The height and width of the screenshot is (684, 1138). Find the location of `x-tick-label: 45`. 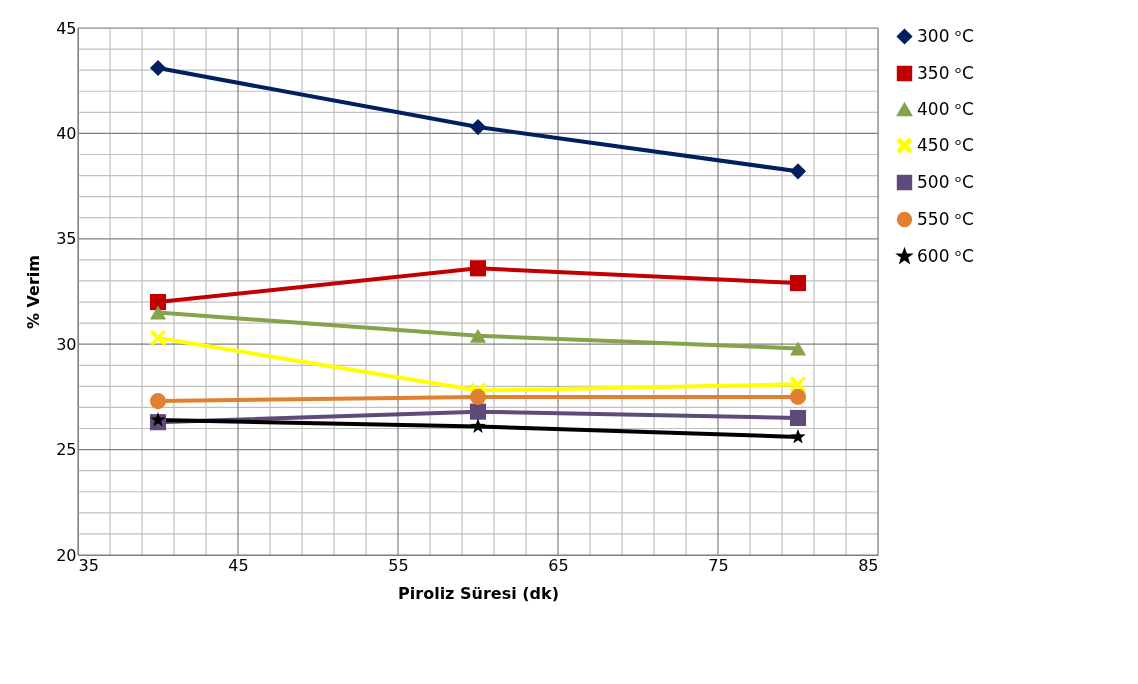

x-tick-label: 45 is located at coordinates (238, 565).